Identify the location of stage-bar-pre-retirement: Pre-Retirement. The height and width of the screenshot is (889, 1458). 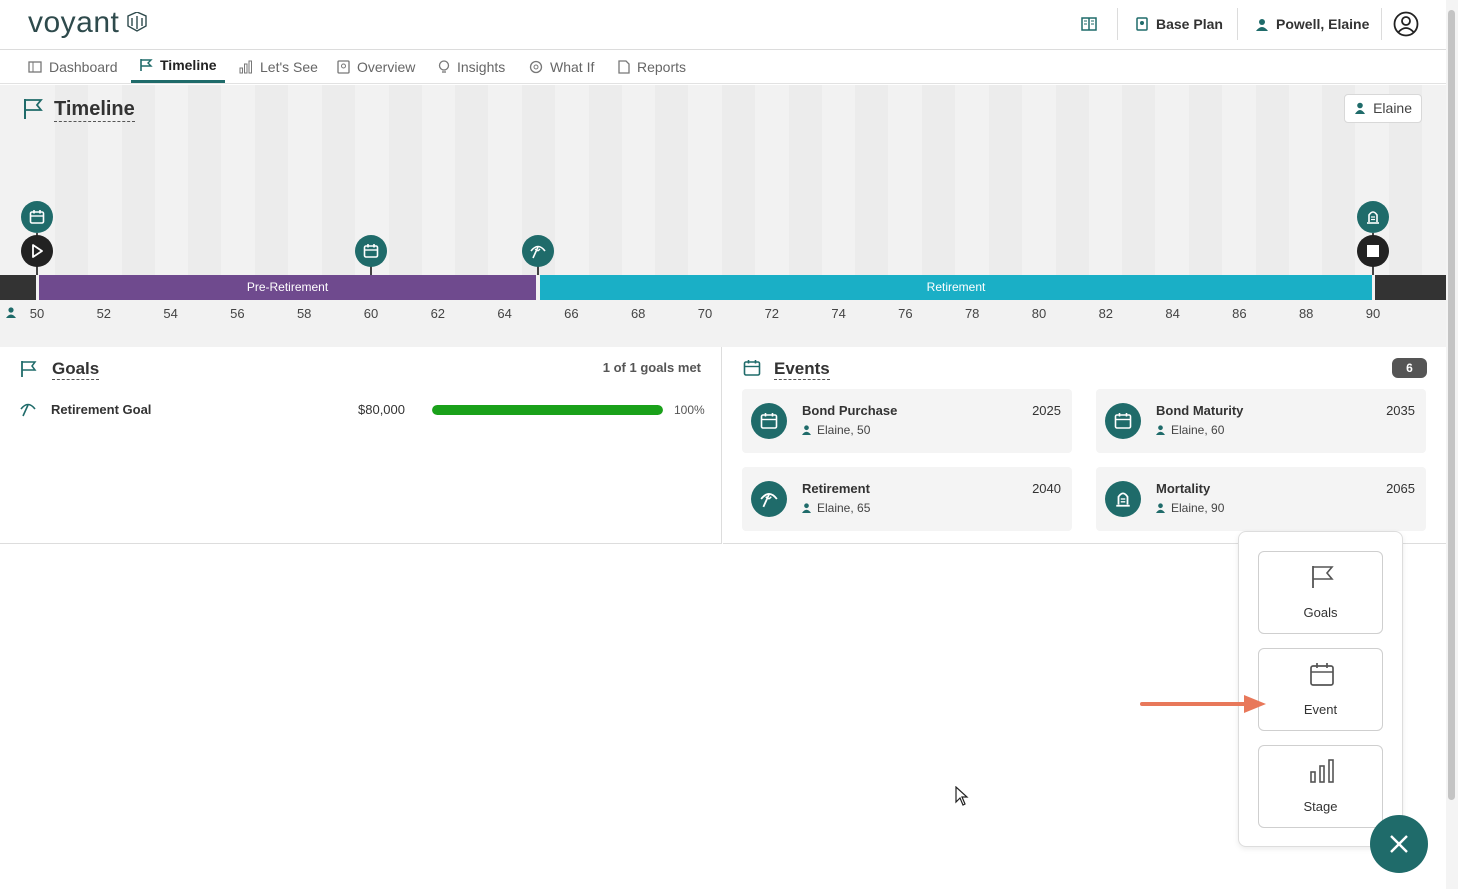
(287, 287).